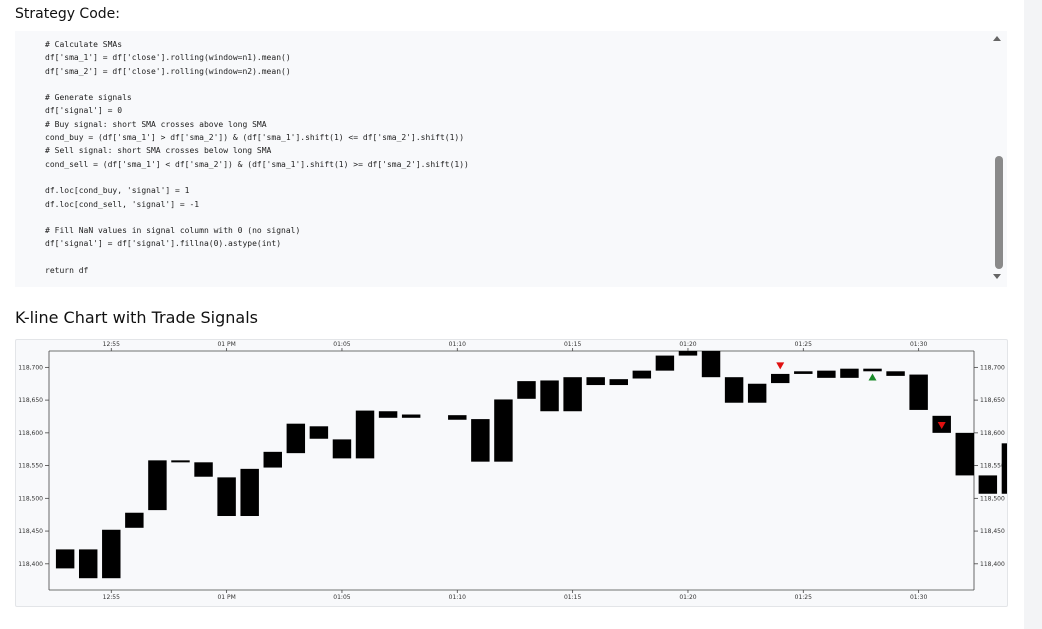 This screenshot has height=629, width=1042. What do you see at coordinates (992, 466) in the screenshot?
I see `y-tick-label-right: 118,550` at bounding box center [992, 466].